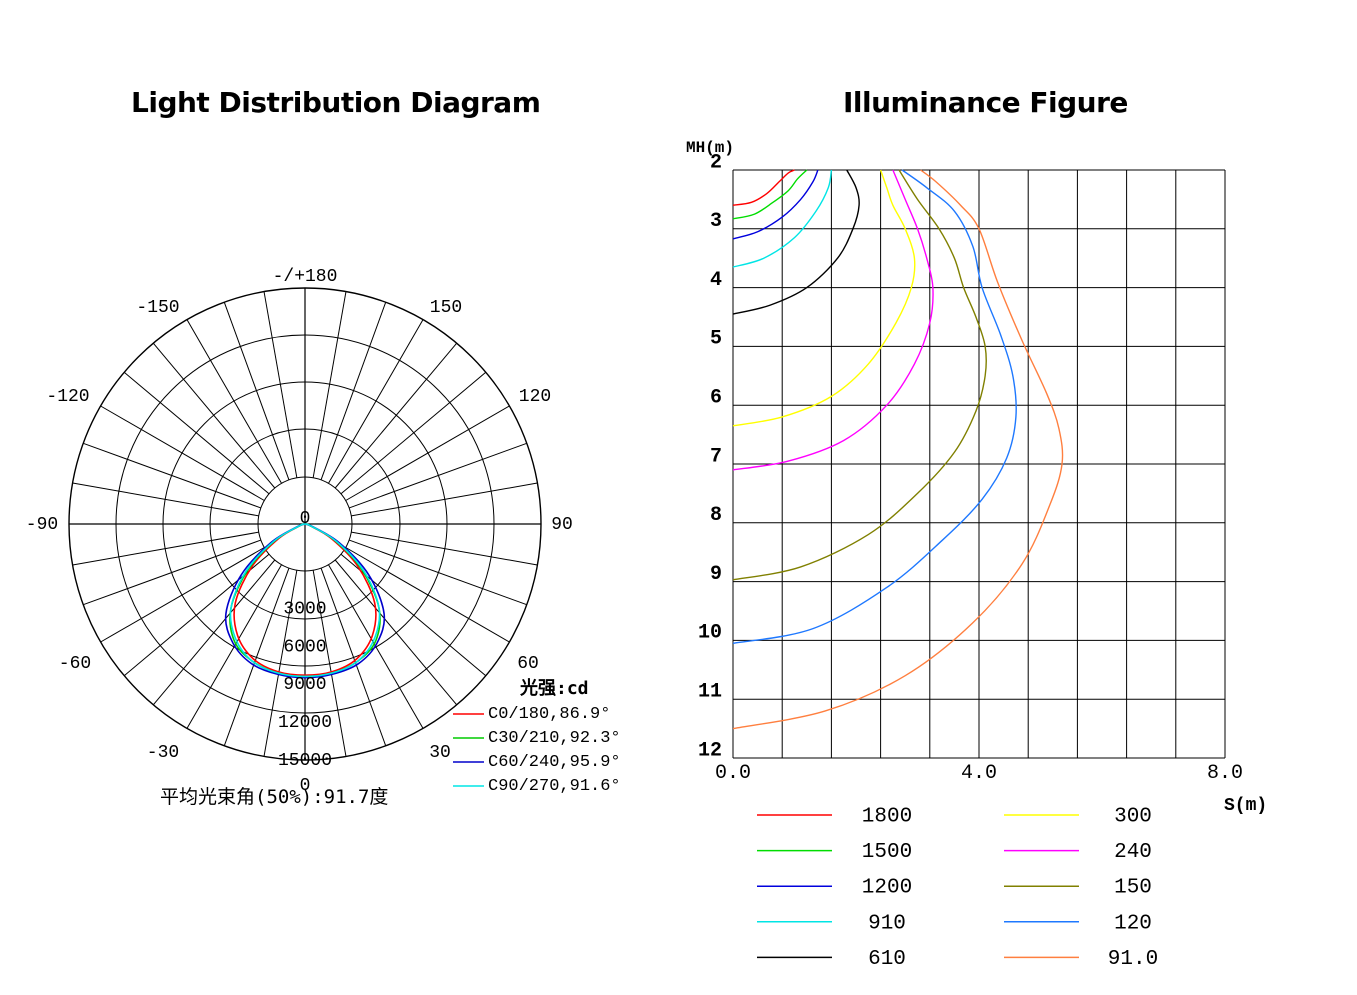 The height and width of the screenshot is (995, 1357). I want to click on illuminance-legend-label: 91.0, so click(1133, 959).